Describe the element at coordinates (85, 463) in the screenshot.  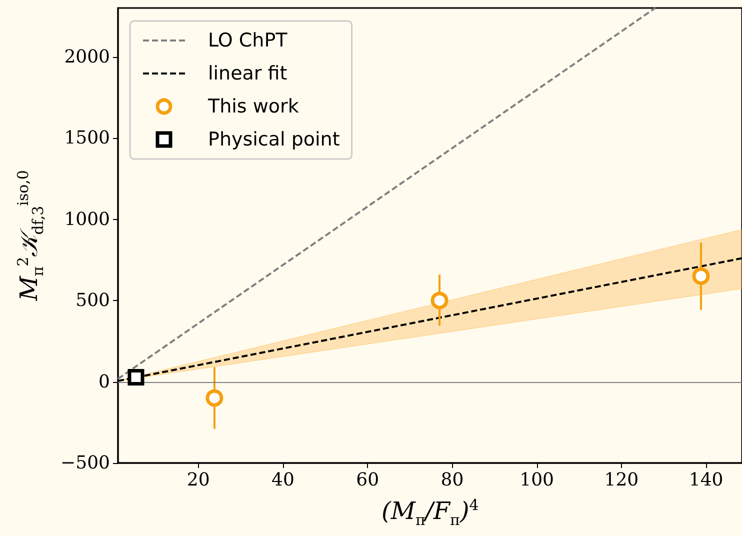
I see `y-tick-label: −500` at that location.